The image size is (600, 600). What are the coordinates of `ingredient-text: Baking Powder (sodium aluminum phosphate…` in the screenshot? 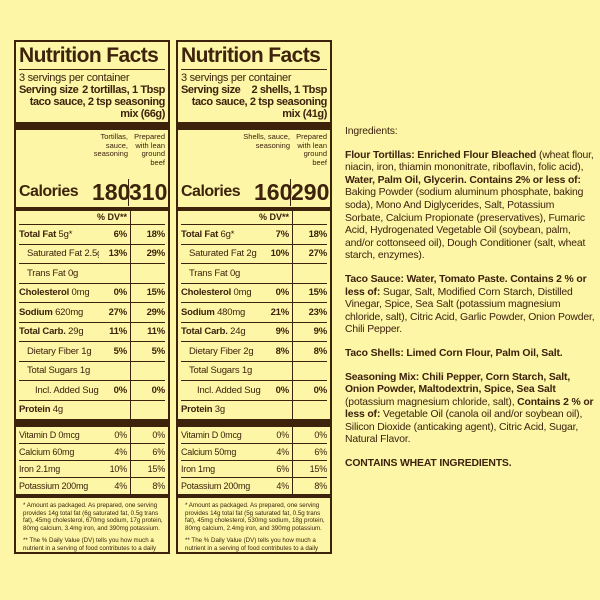 It's located at (465, 224).